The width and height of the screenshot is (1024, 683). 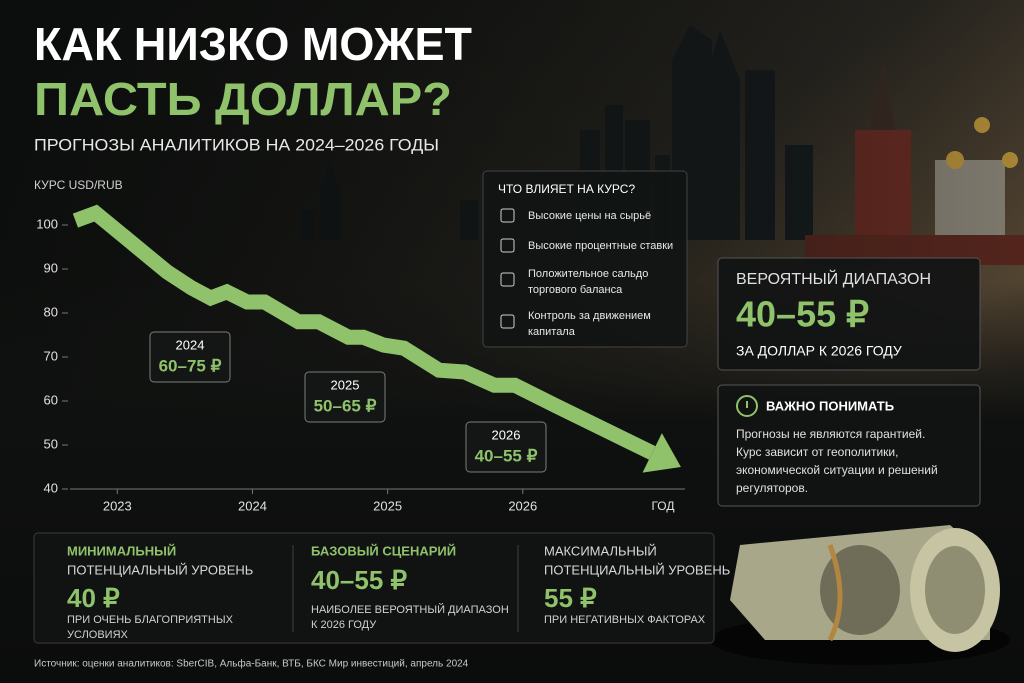 What do you see at coordinates (252, 505) in the screenshot?
I see `x-tick-label: 2024` at bounding box center [252, 505].